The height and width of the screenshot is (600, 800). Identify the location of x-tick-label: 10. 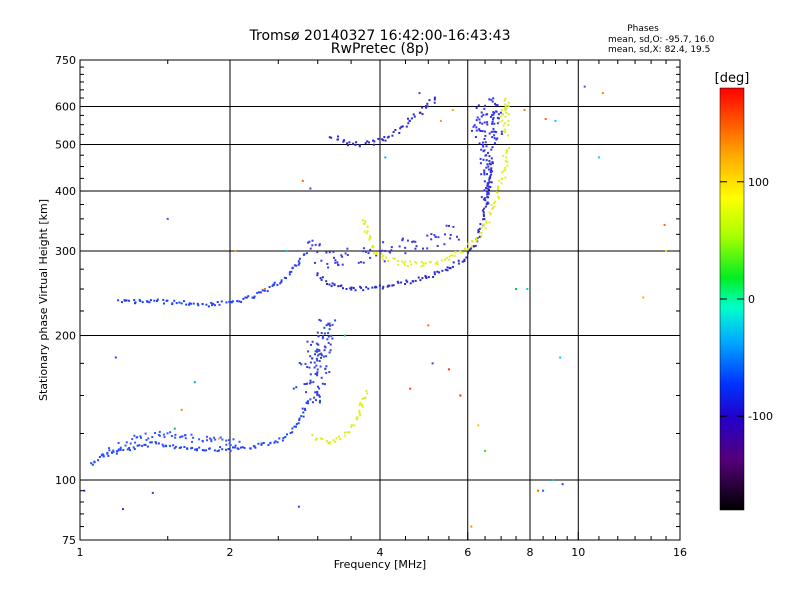
(578, 552).